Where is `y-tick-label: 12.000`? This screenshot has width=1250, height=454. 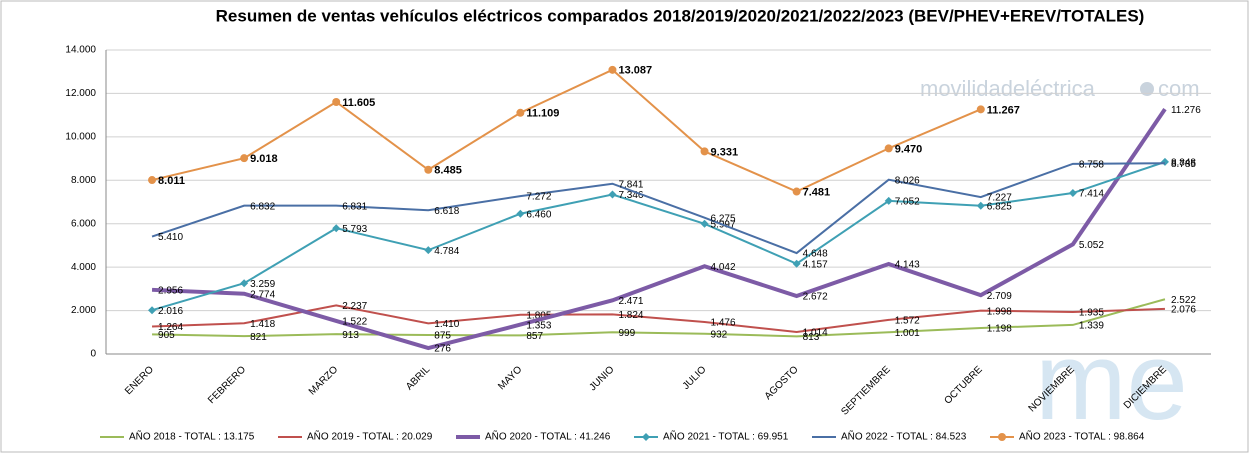 y-tick-label: 12.000 is located at coordinates (80, 93).